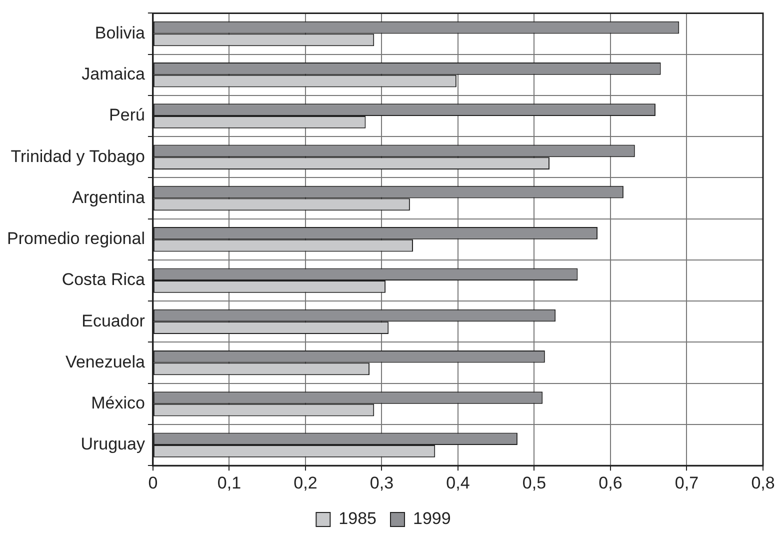  Describe the element at coordinates (534, 482) in the screenshot. I see `x-tick-label: 0,5` at that location.